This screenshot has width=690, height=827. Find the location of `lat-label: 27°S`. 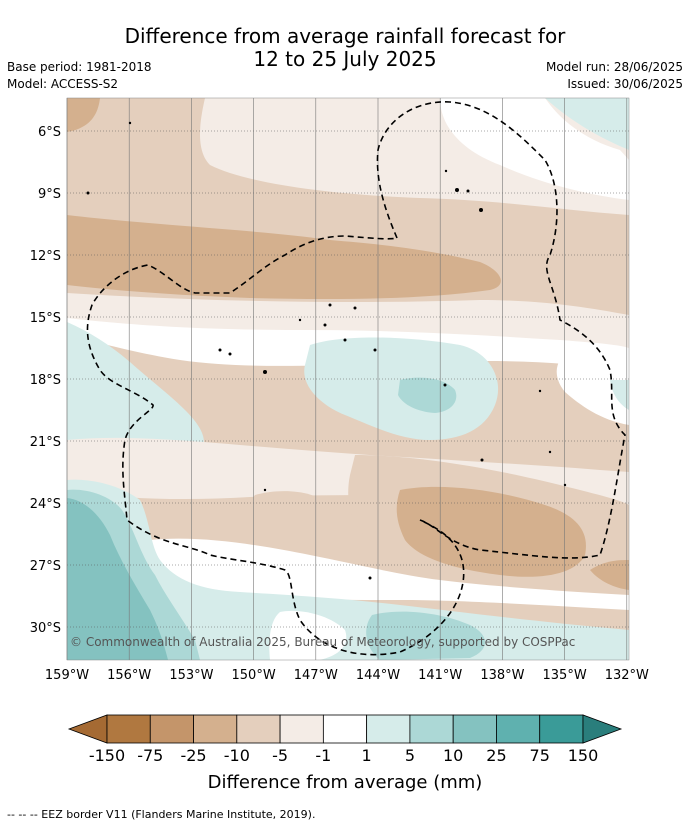

lat-label: 27°S is located at coordinates (45, 566).